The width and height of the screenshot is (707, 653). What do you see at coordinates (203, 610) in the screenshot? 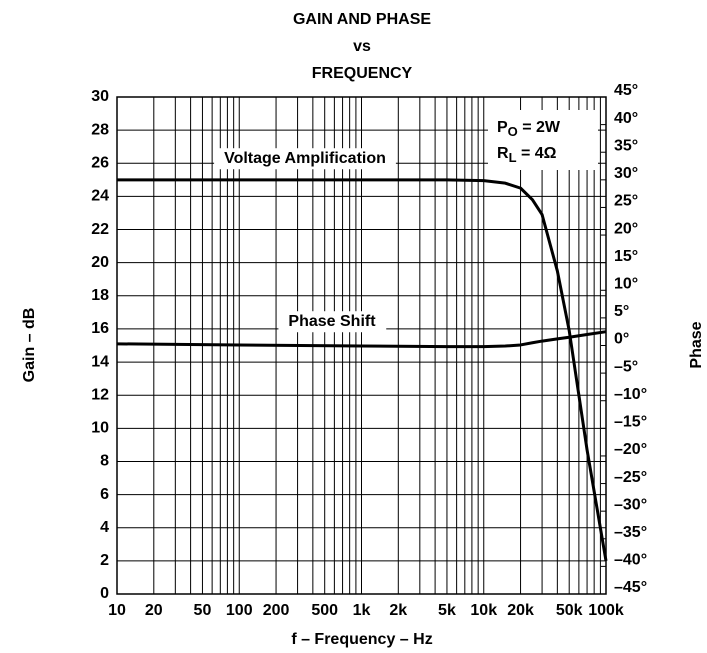
I see `x-tick-label: 50` at bounding box center [203, 610].